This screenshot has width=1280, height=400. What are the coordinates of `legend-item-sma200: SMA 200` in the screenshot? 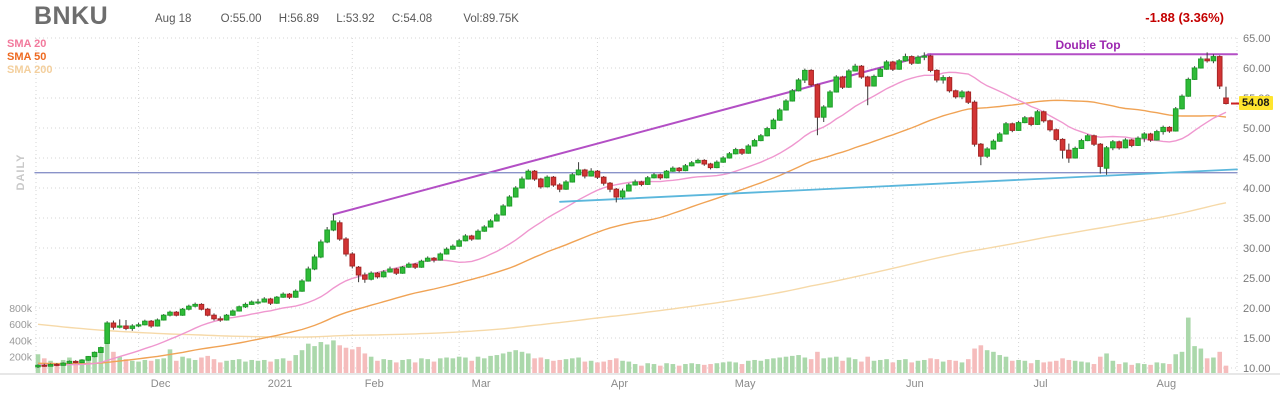 It's located at (30, 70).